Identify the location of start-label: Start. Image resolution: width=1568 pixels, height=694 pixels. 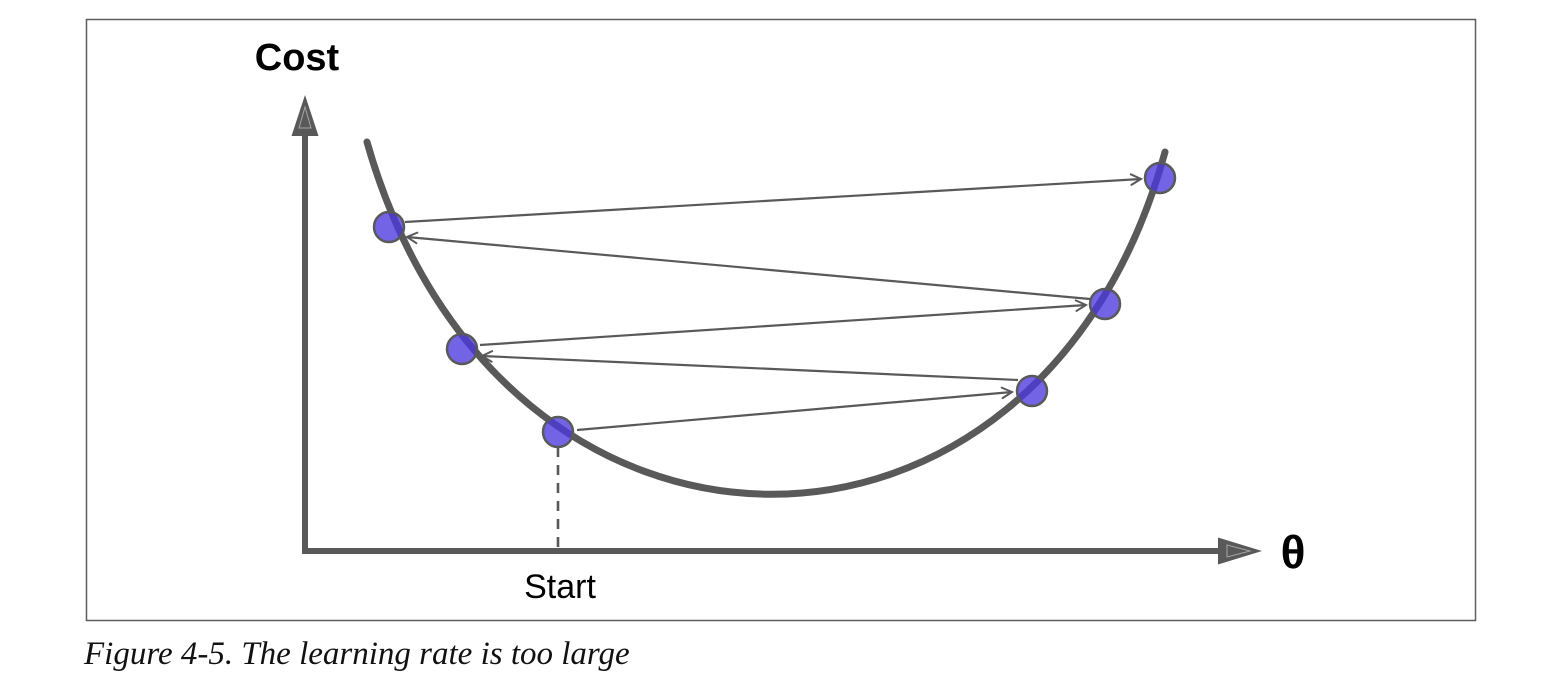
(560, 587).